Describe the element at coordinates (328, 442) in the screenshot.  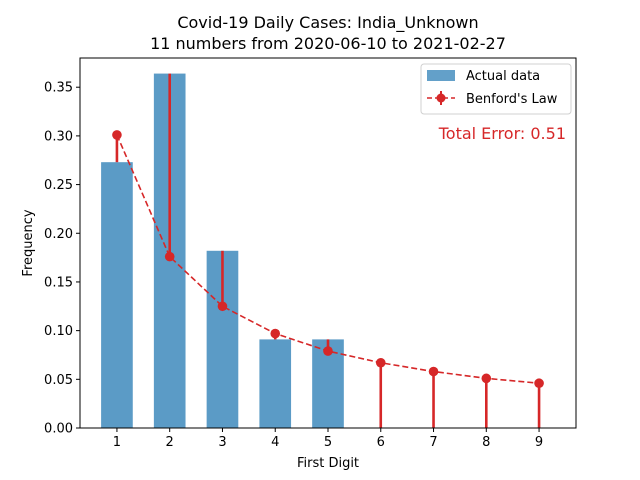
I see `x-tick-label-5: 5` at that location.